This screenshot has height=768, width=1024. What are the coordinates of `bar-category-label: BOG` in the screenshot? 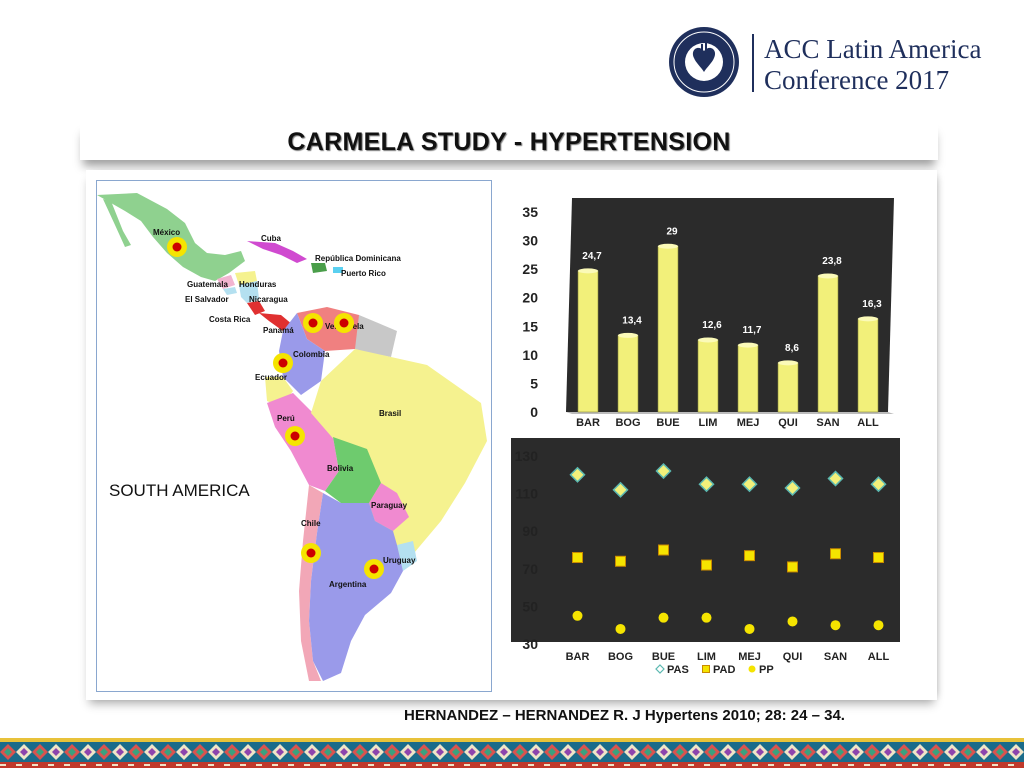 It's located at (627, 423).